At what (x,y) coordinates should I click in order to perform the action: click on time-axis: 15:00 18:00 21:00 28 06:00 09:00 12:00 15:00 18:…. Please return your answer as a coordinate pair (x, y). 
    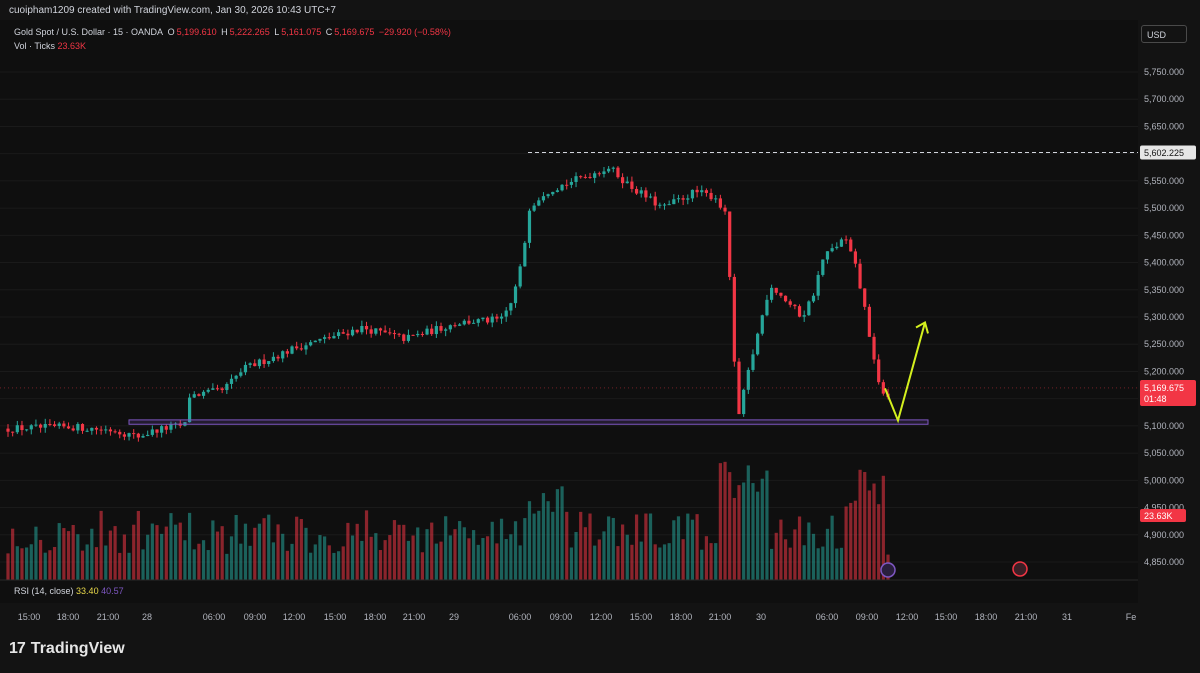
    Looking at the image, I should click on (569, 616).